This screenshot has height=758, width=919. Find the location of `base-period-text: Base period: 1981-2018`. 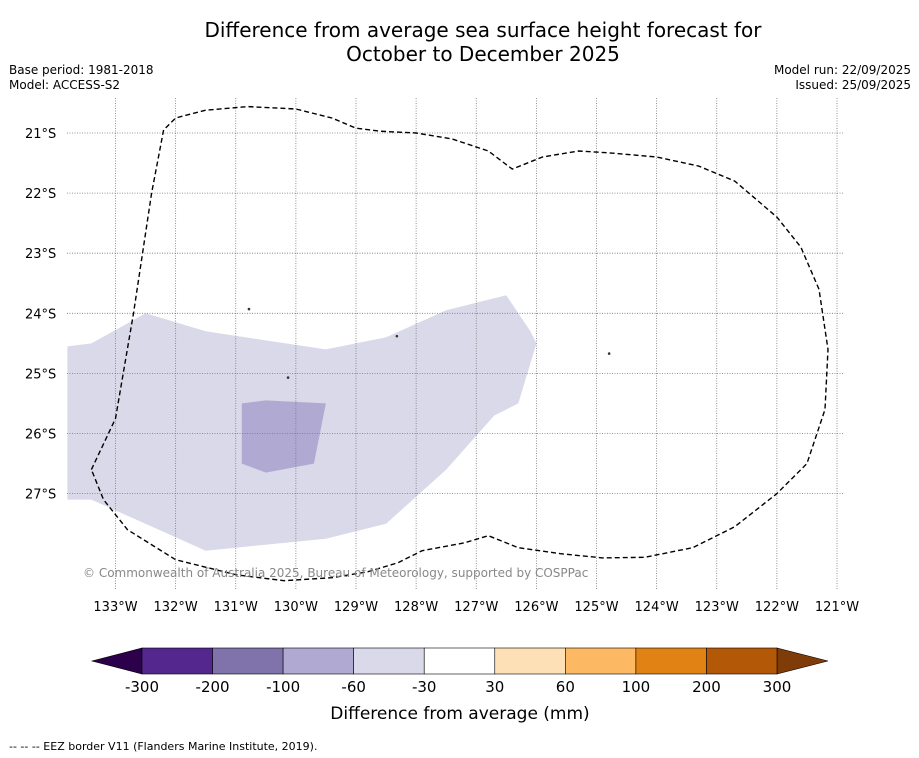

base-period-text: Base period: 1981-2018 is located at coordinates (81, 70).